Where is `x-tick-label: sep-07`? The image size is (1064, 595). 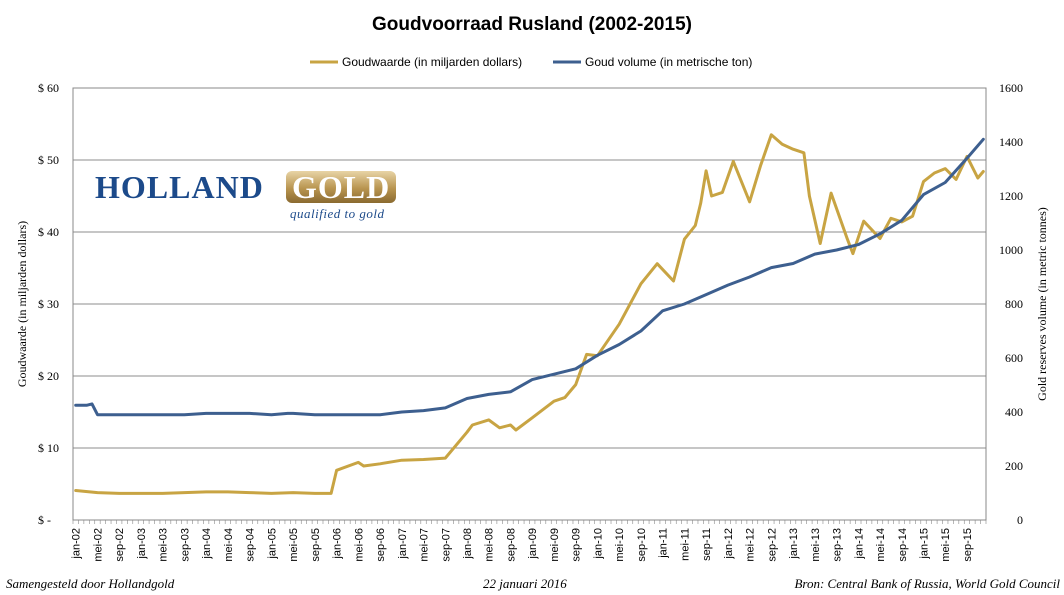 x-tick-label: sep-07 is located at coordinates (446, 545).